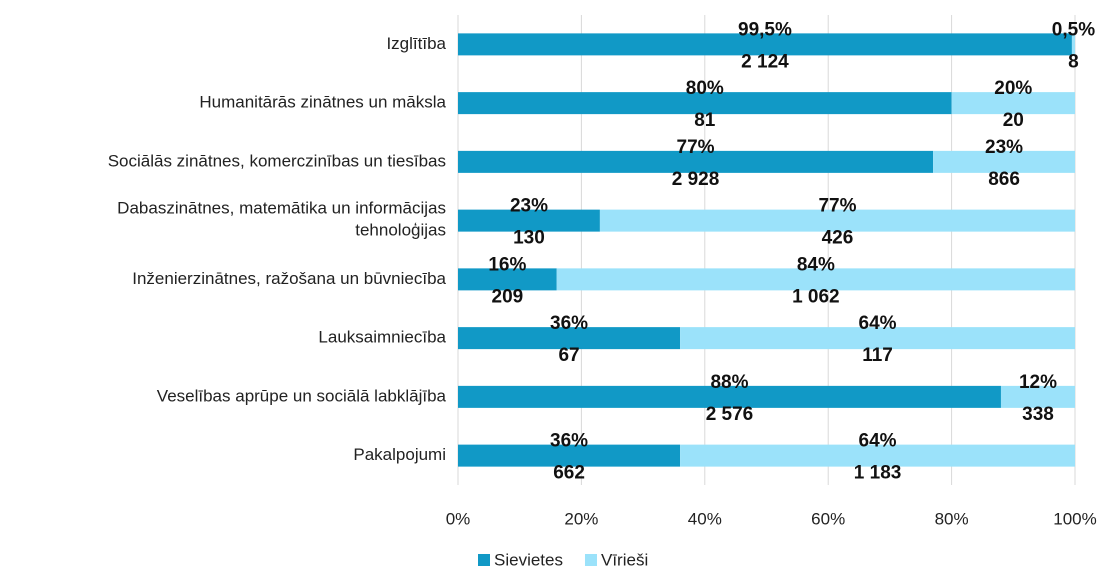 This screenshot has width=1105, height=570. What do you see at coordinates (508, 296) in the screenshot?
I see `count-label: 209` at bounding box center [508, 296].